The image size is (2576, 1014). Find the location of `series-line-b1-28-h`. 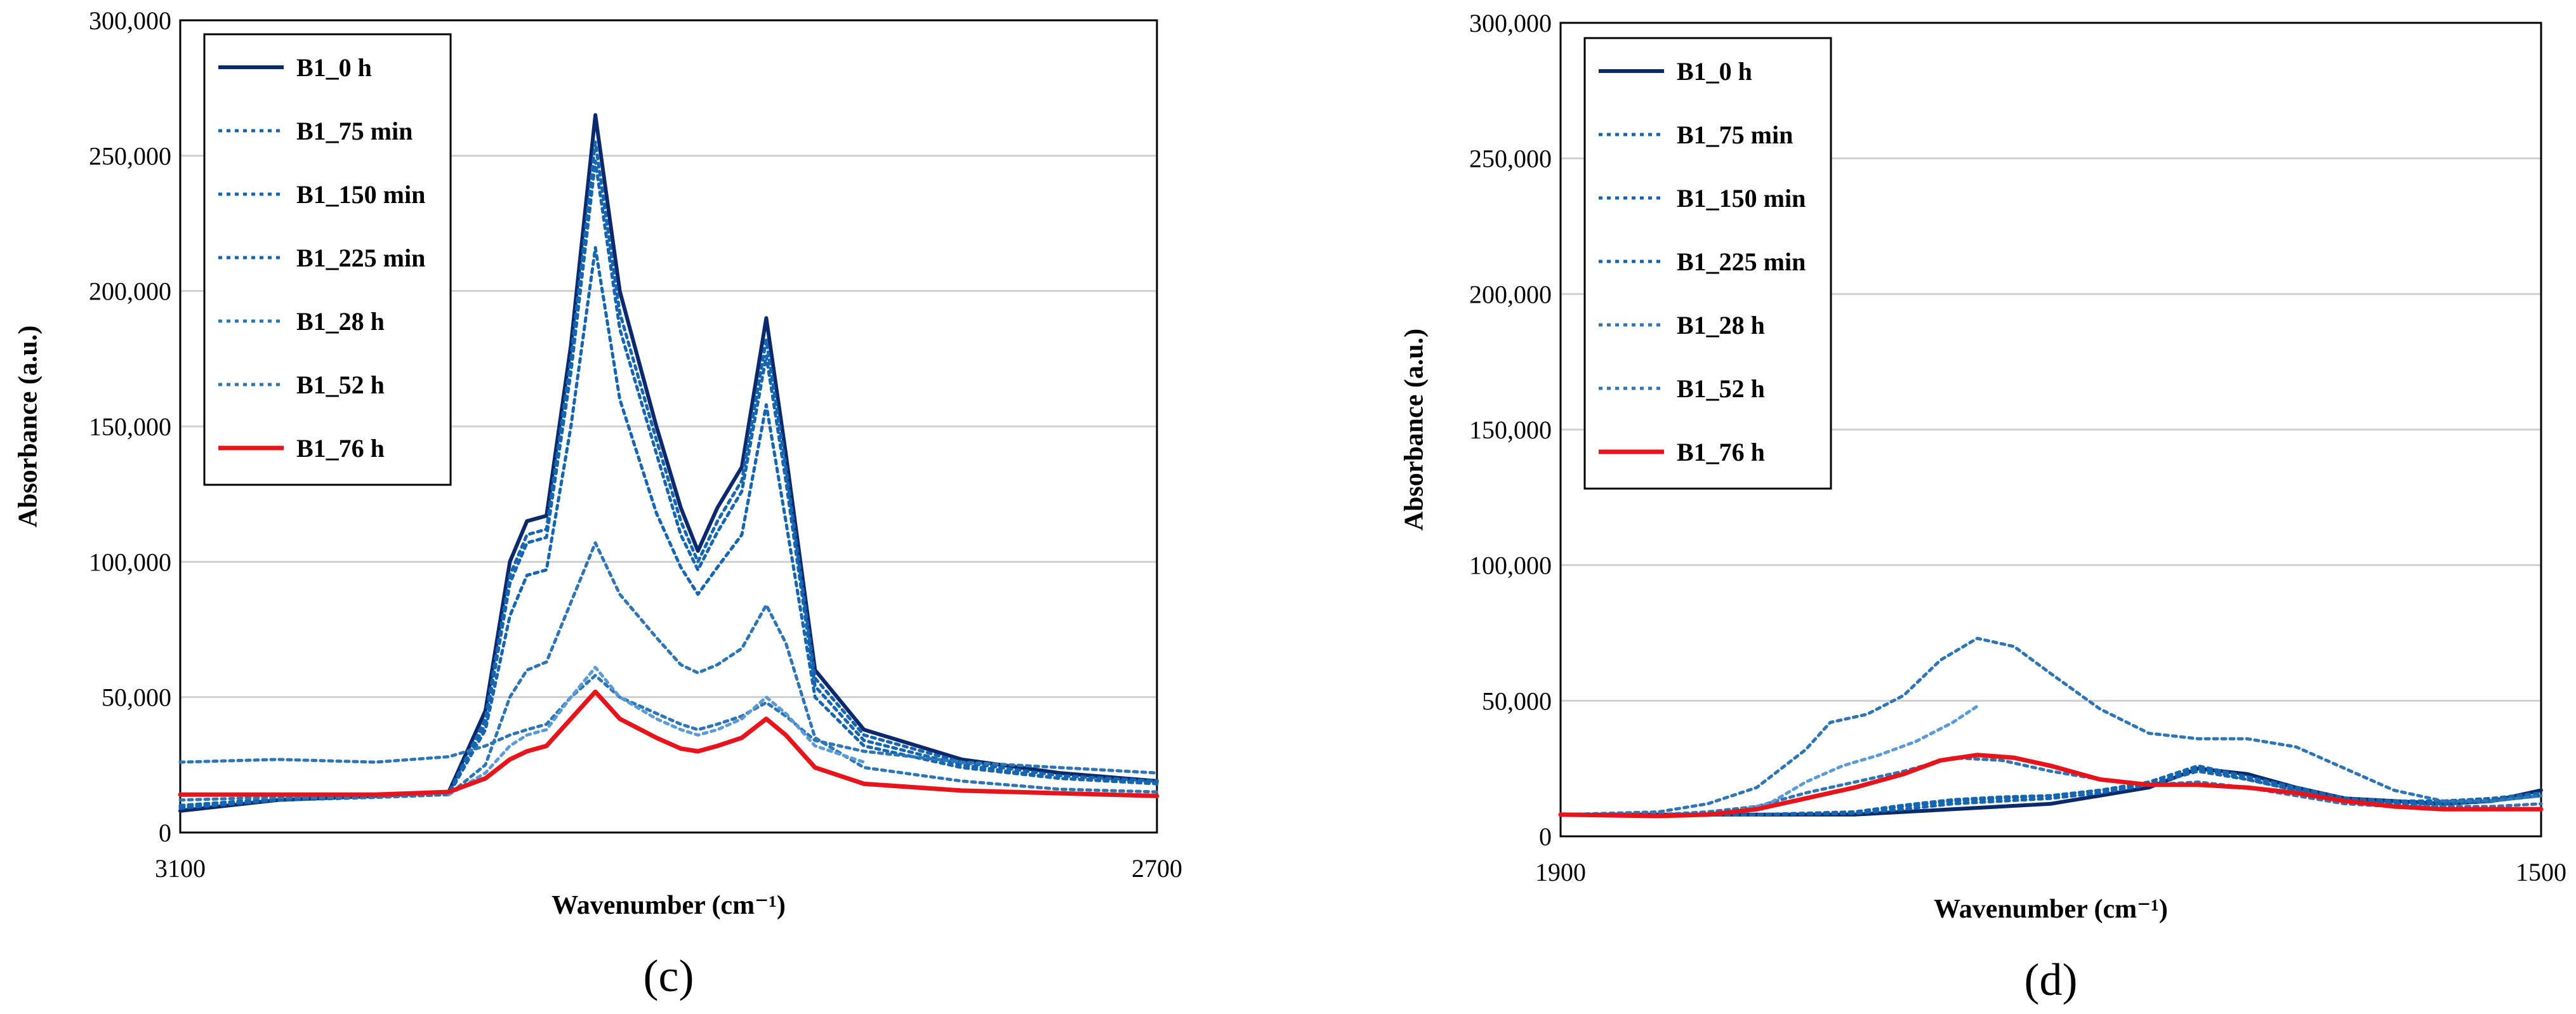

series-line-b1-28-h is located at coordinates (669, 671).